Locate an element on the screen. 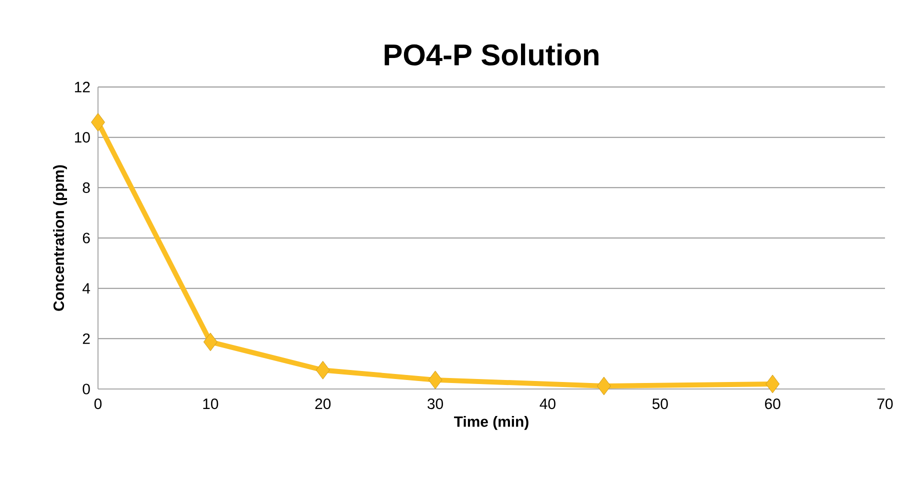 Image resolution: width=905 pixels, height=479 pixels. y-tick-label: 4 is located at coordinates (86, 288).